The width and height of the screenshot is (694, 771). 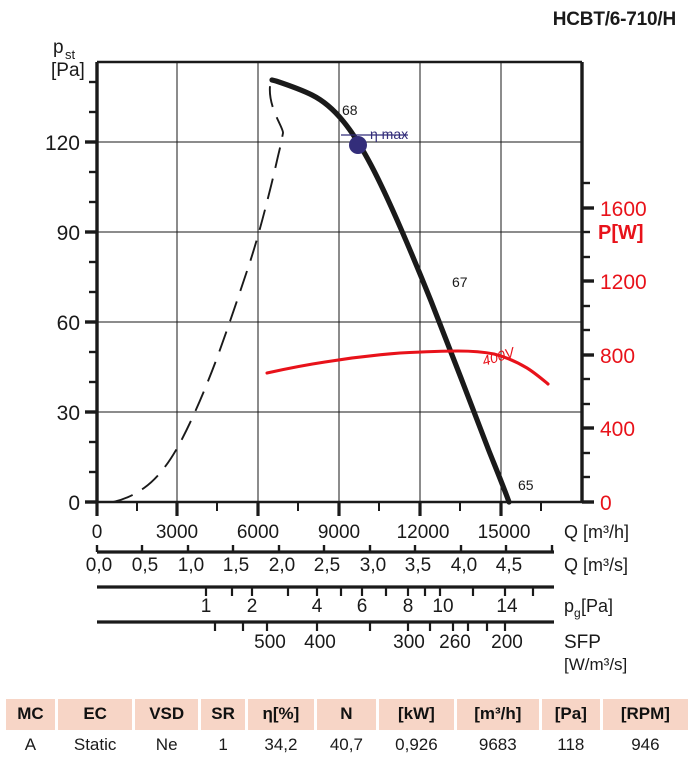 I want to click on cell-eta: 34,2, so click(x=281, y=744).